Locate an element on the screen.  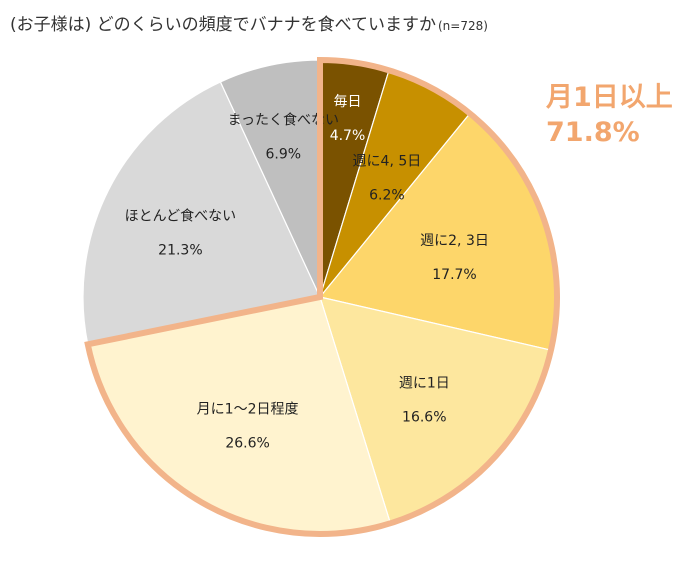
slice-value-label: 17.7% is located at coordinates (454, 275).